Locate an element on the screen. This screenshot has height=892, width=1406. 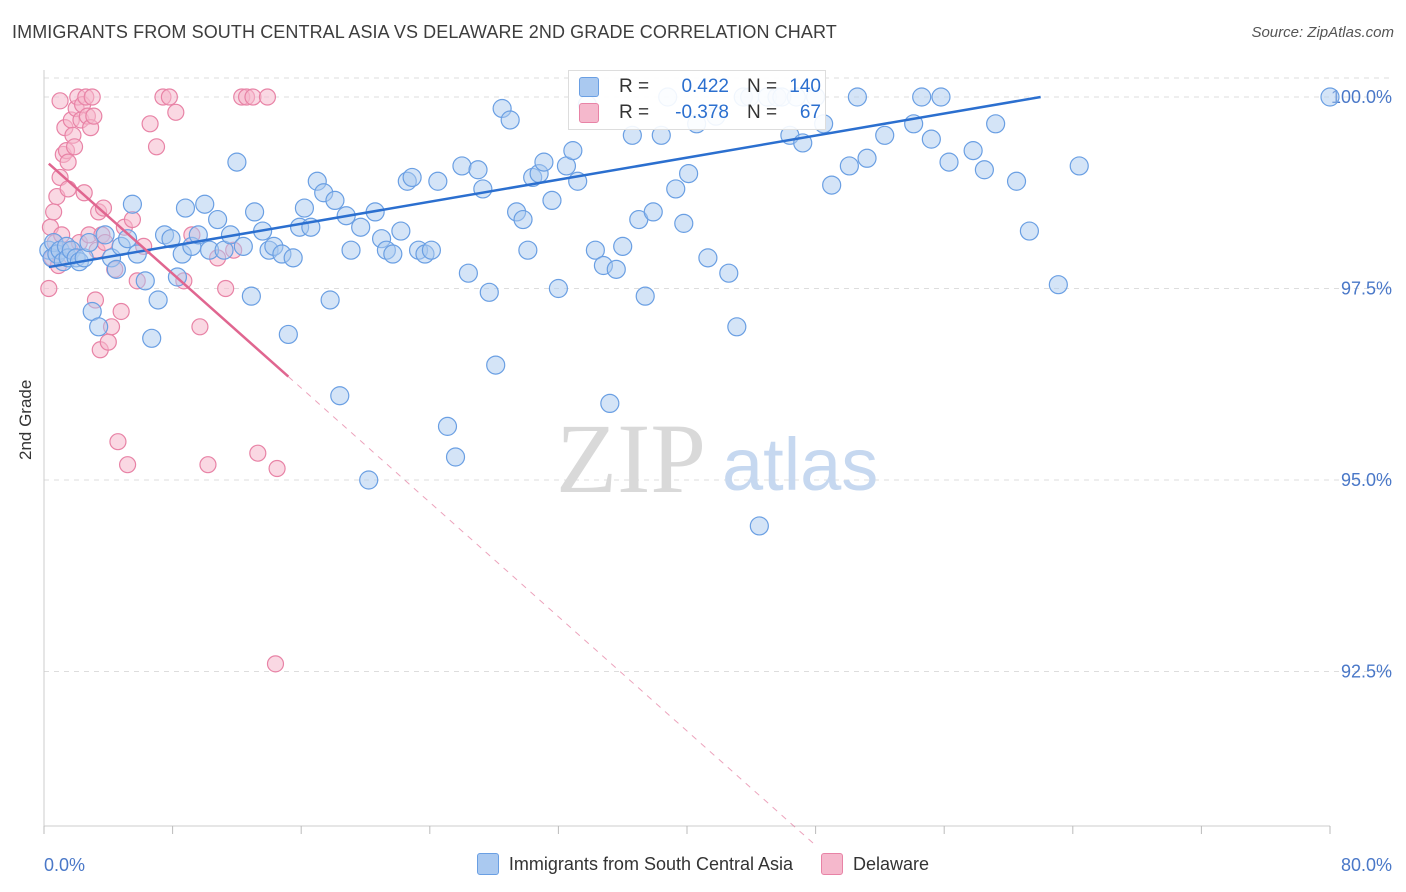
legend-swatch-blue is located at coordinates (487, 864).